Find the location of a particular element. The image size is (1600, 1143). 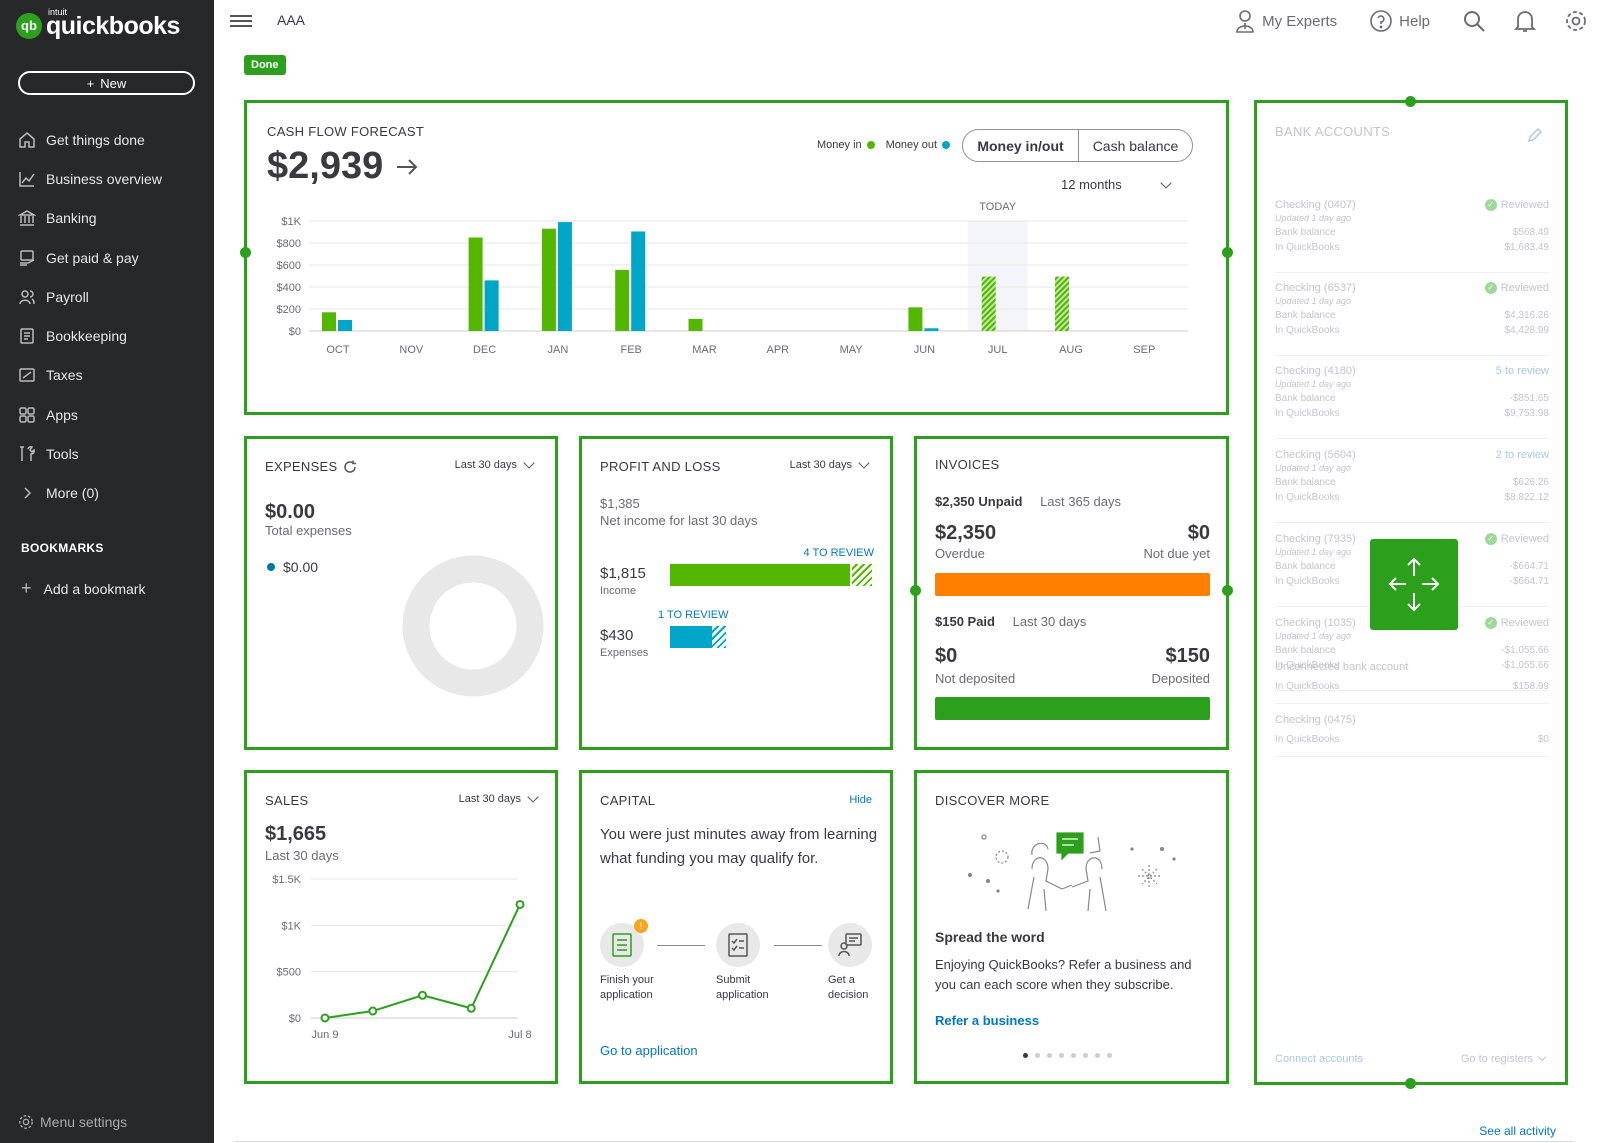

my-experts-button: My Experts is located at coordinates (1285, 21).